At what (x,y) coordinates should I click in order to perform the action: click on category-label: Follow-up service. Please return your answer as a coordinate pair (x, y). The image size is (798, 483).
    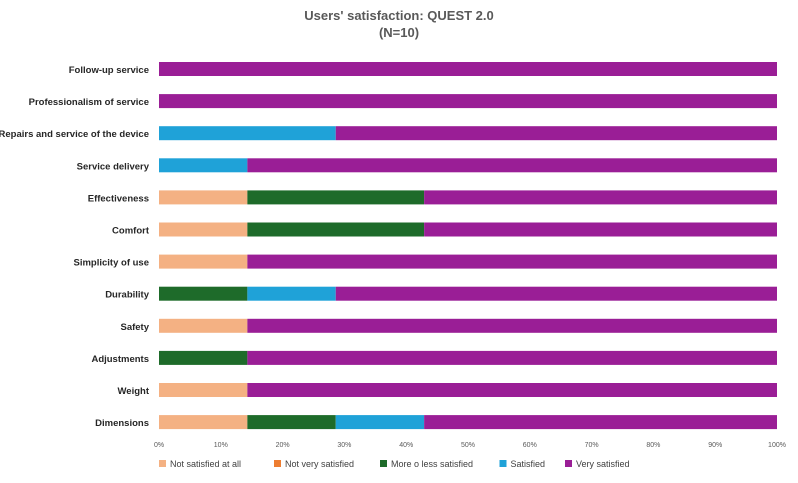
    Looking at the image, I should click on (109, 70).